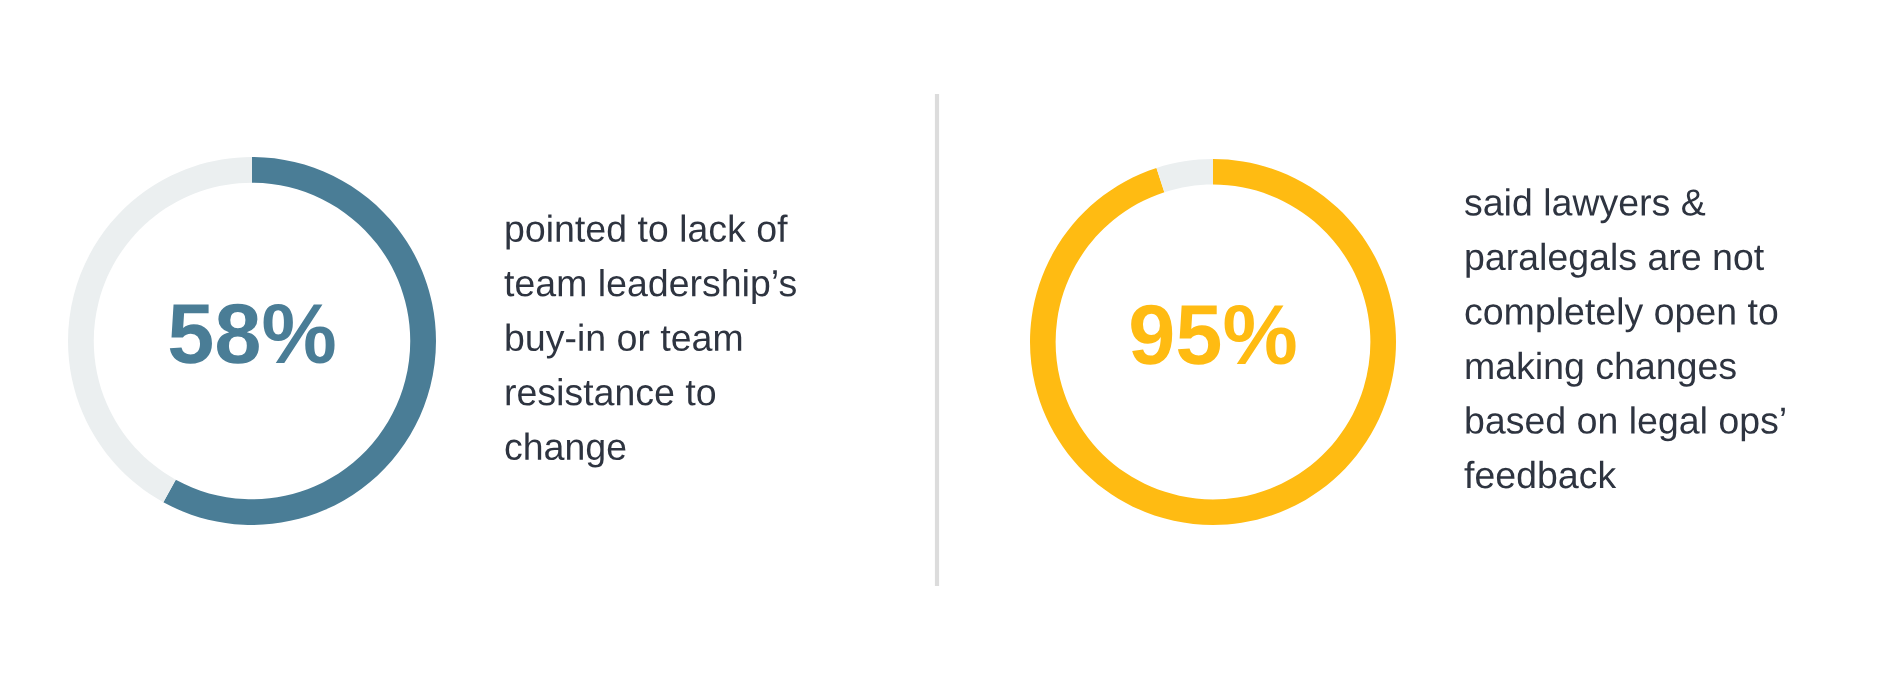  Describe the element at coordinates (252, 333) in the screenshot. I see `data-label: 58%` at that location.